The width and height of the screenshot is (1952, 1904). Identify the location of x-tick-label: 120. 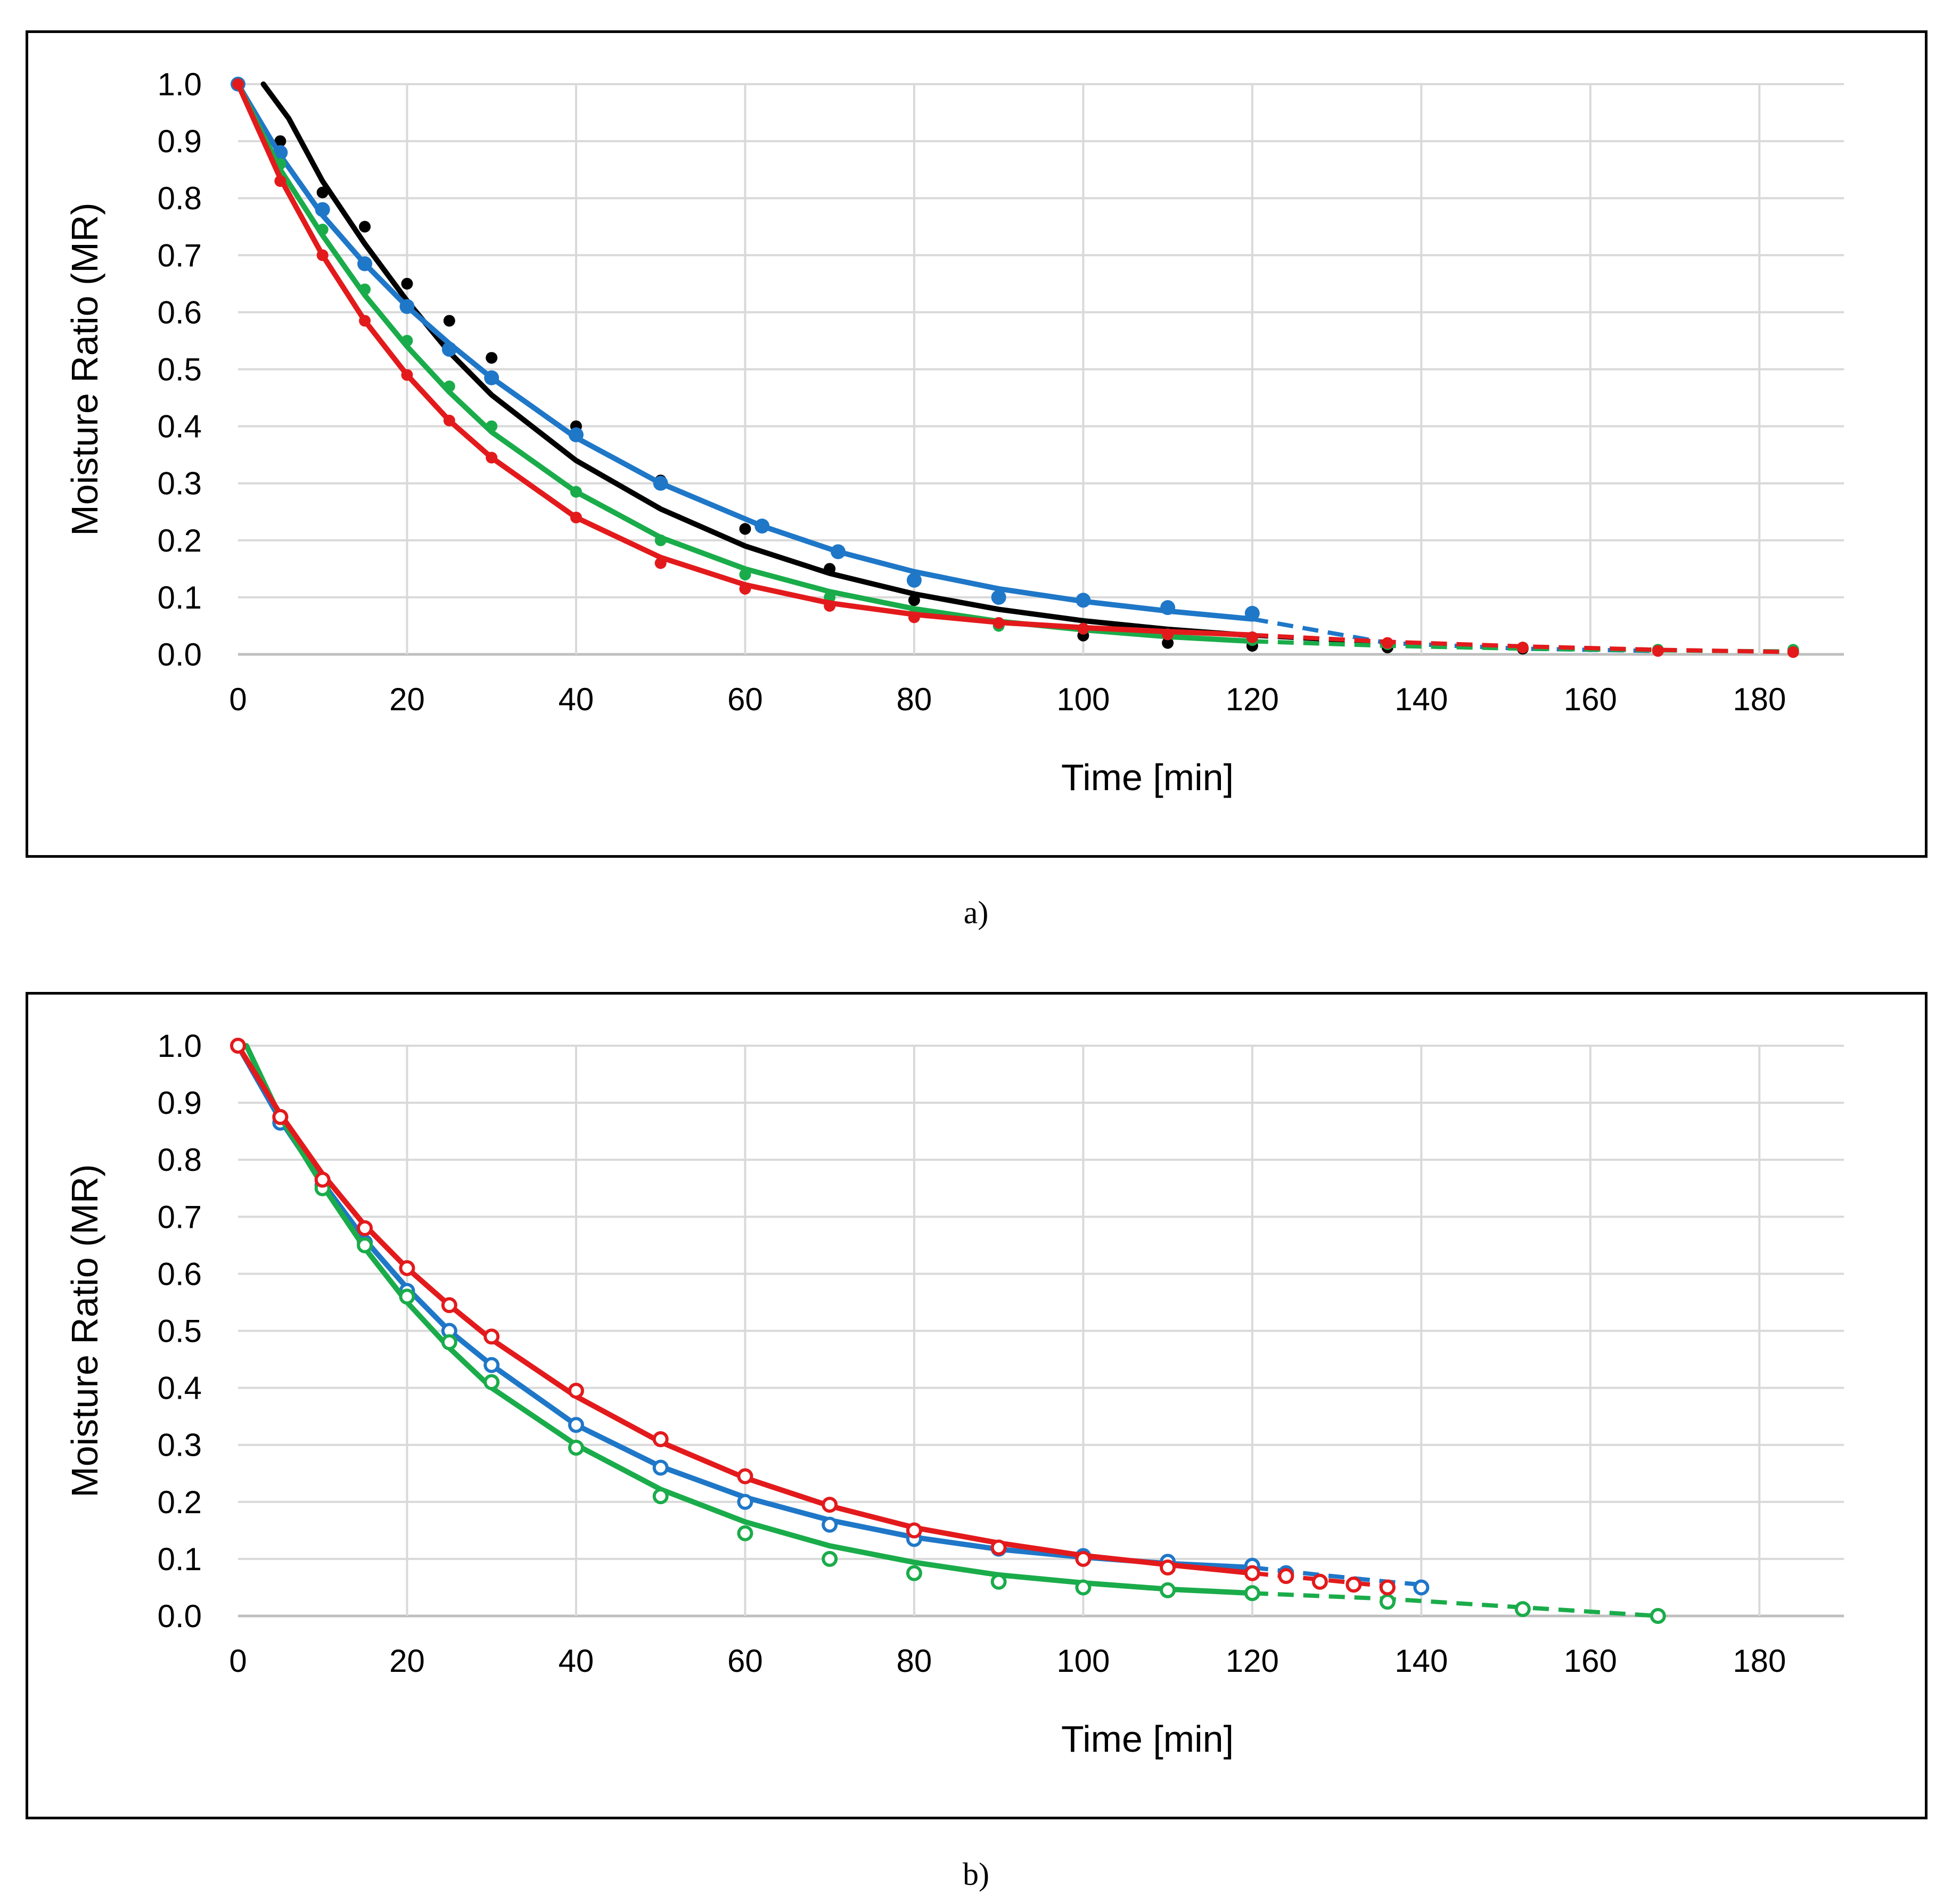
(1253, 700).